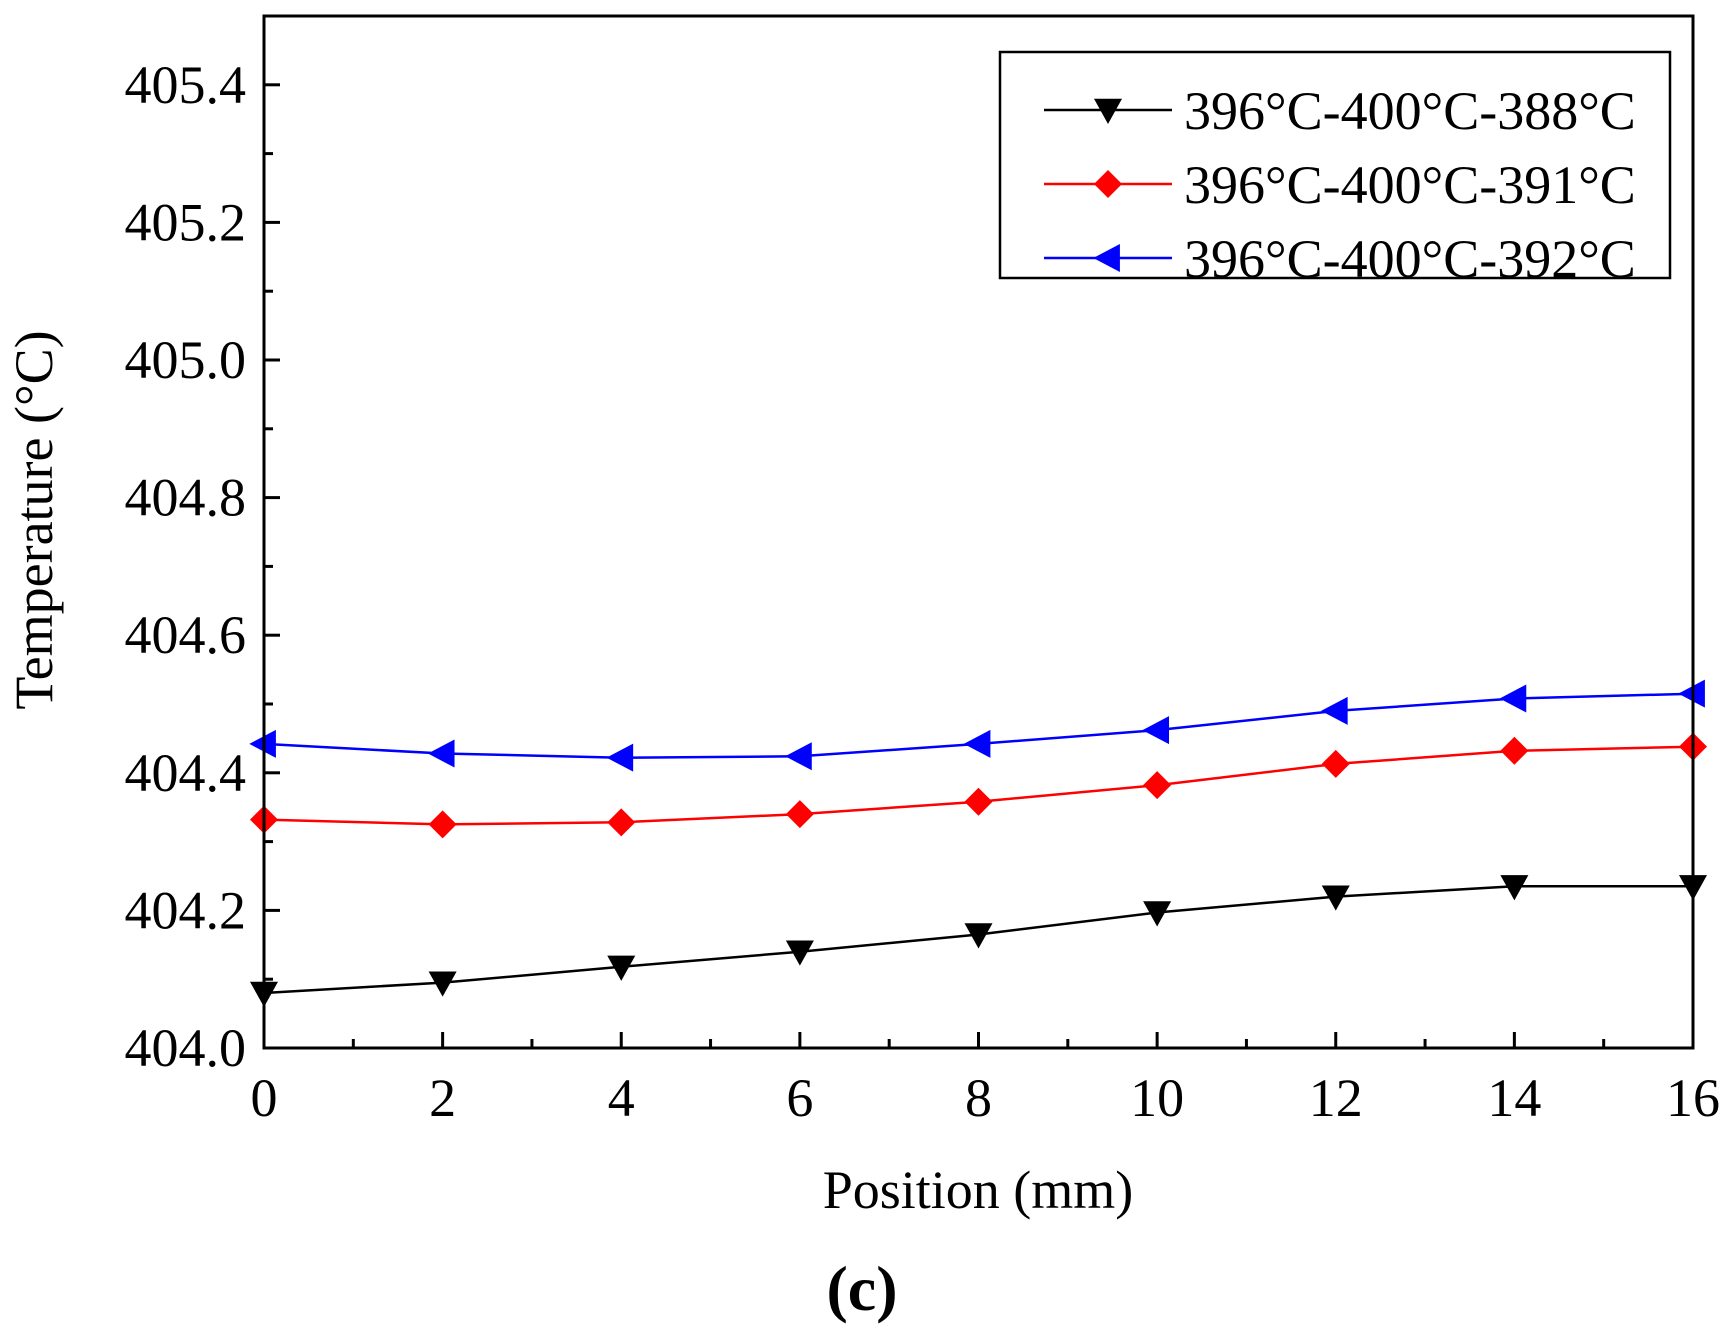  What do you see at coordinates (1410, 185) in the screenshot?
I see `legend-label: 396°C-400°C-391°C` at bounding box center [1410, 185].